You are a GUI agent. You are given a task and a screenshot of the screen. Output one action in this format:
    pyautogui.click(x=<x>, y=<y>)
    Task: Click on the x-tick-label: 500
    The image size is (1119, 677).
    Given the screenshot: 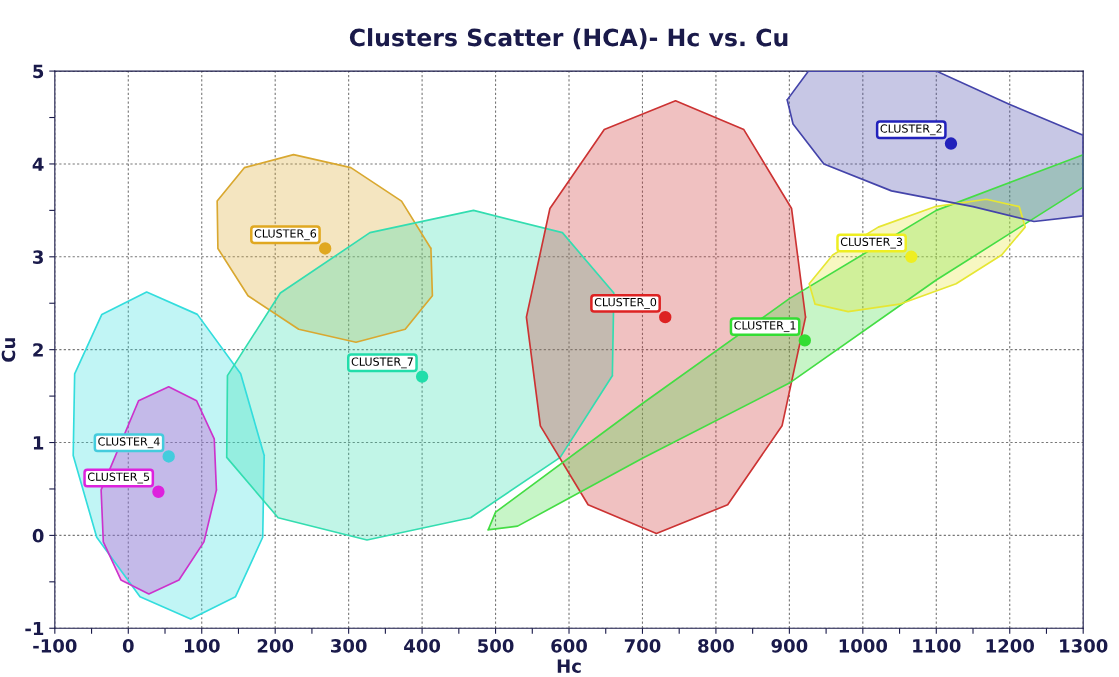 What is the action you would take?
    pyautogui.click(x=496, y=645)
    